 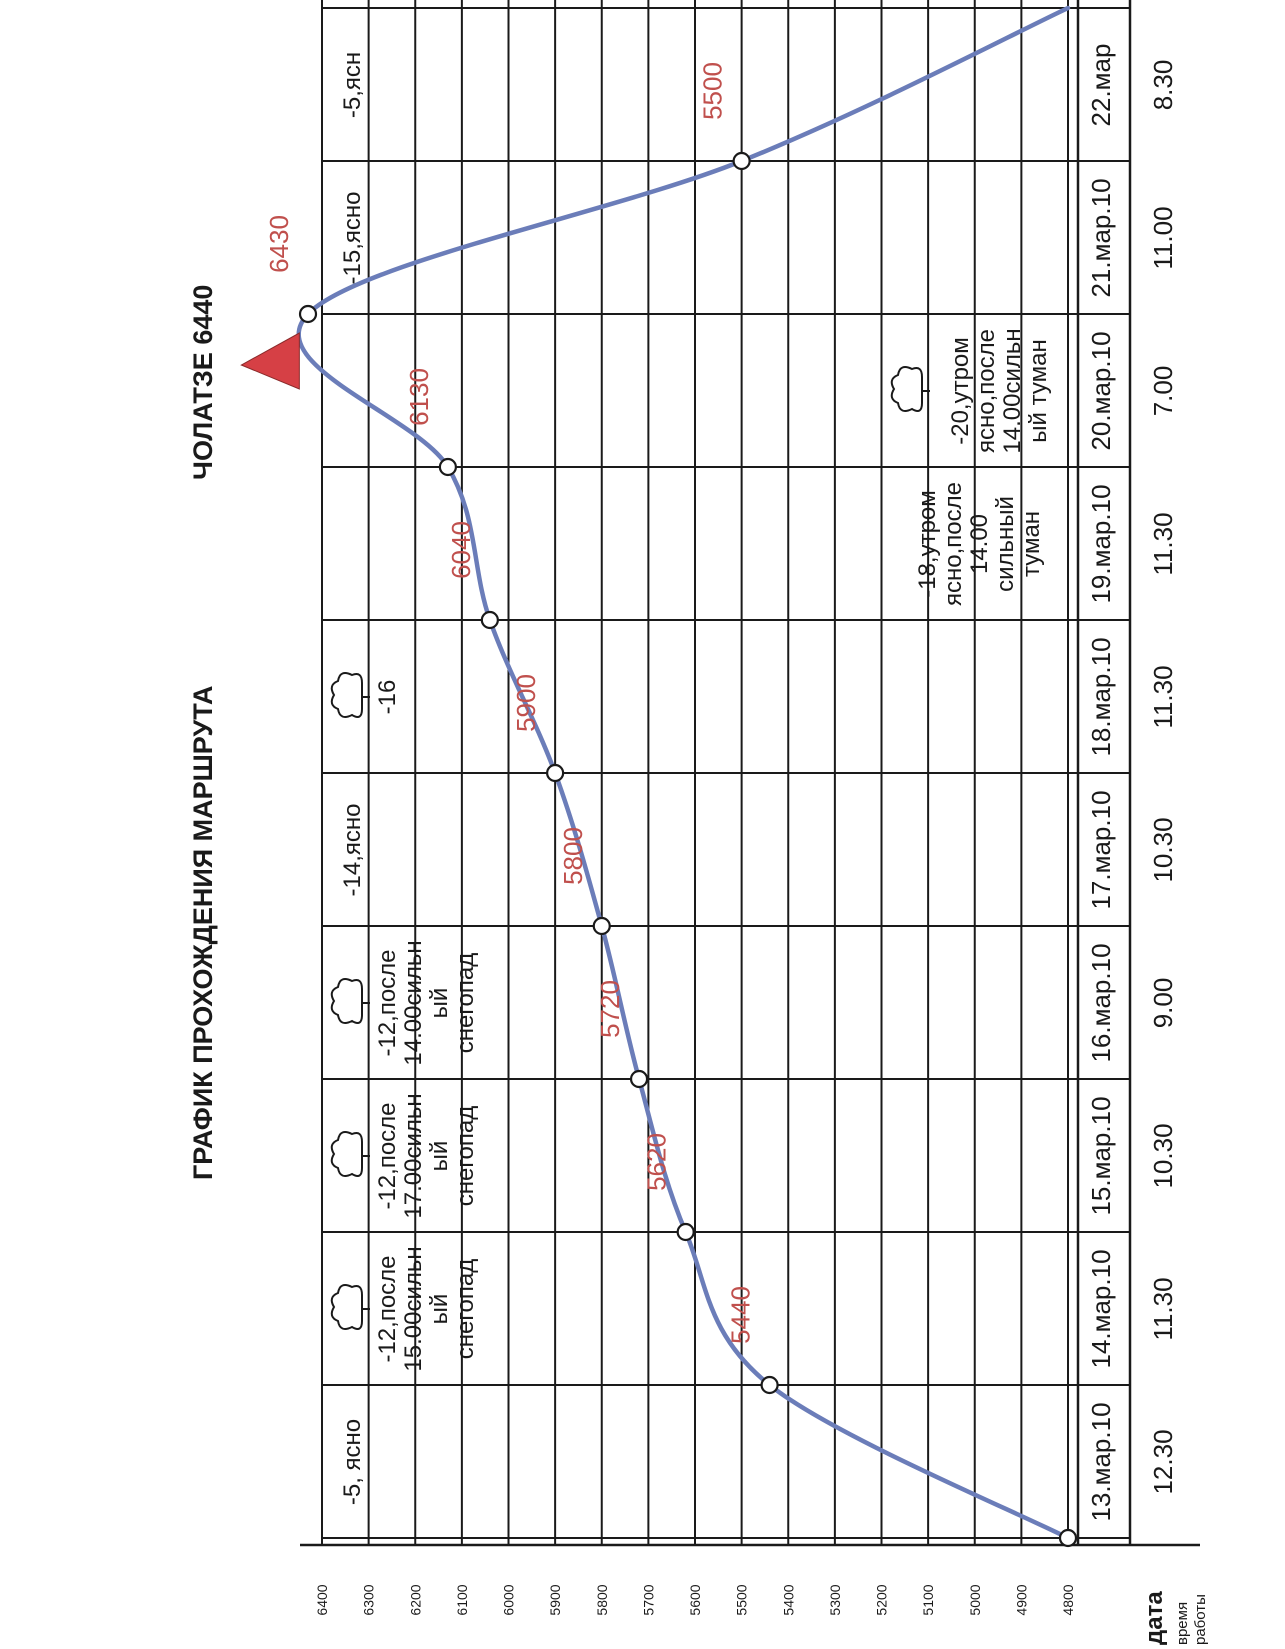 I want to click on time-label: 9.00, so click(x=1163, y=1003).